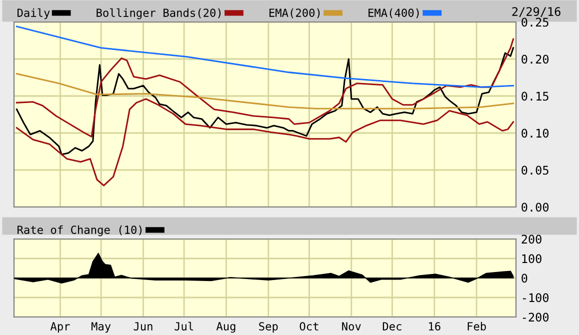  Describe the element at coordinates (295, 13) in the screenshot. I see `legend-label: EMA(200)` at that location.